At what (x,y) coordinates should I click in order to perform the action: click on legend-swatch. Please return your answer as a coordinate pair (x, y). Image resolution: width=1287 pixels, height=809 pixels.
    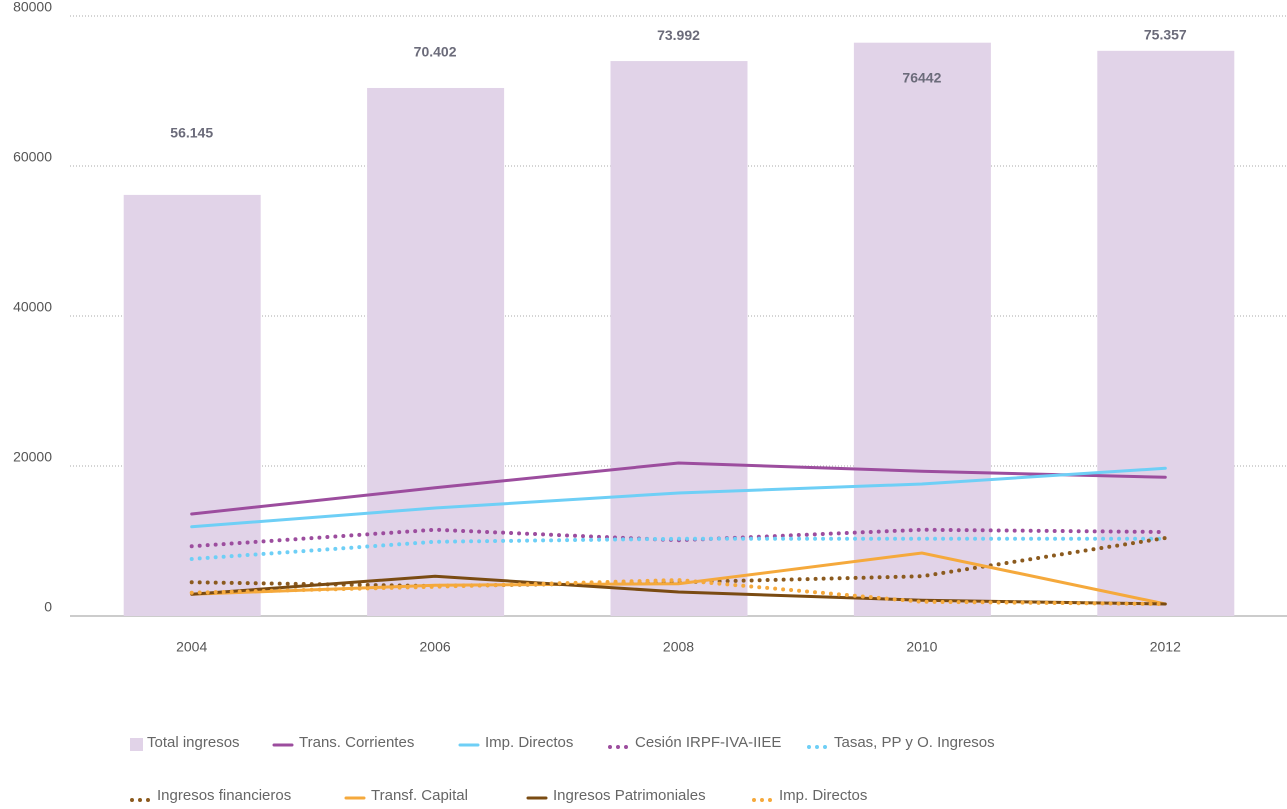
    Looking at the image, I should click on (136, 744).